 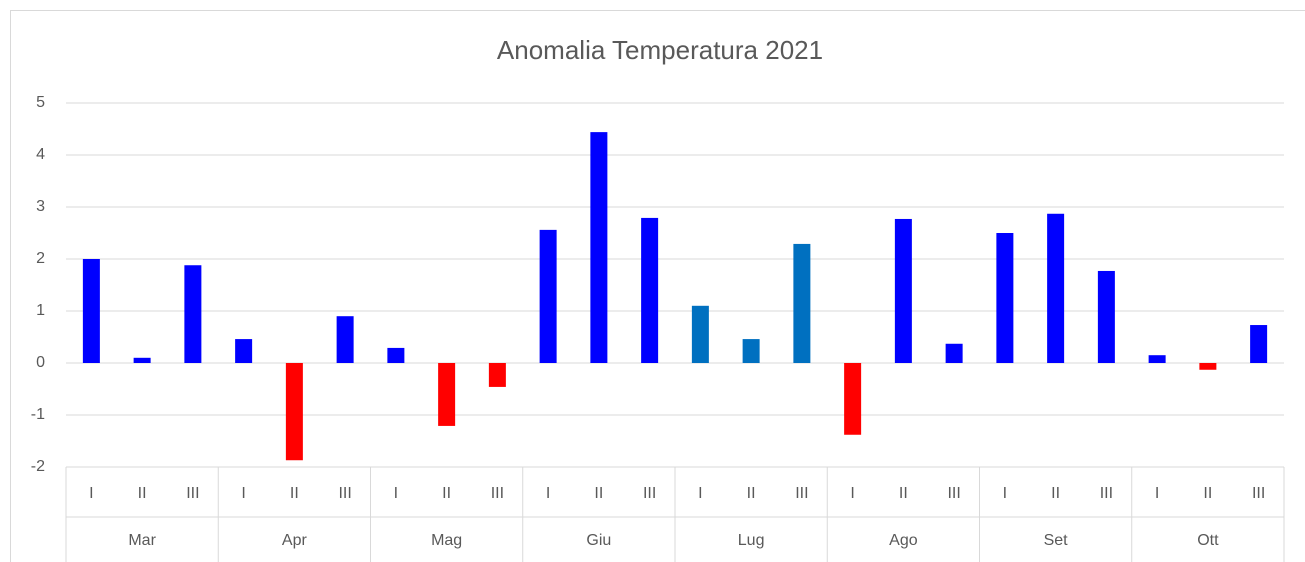 I want to click on group-label: Mar, so click(x=142, y=540).